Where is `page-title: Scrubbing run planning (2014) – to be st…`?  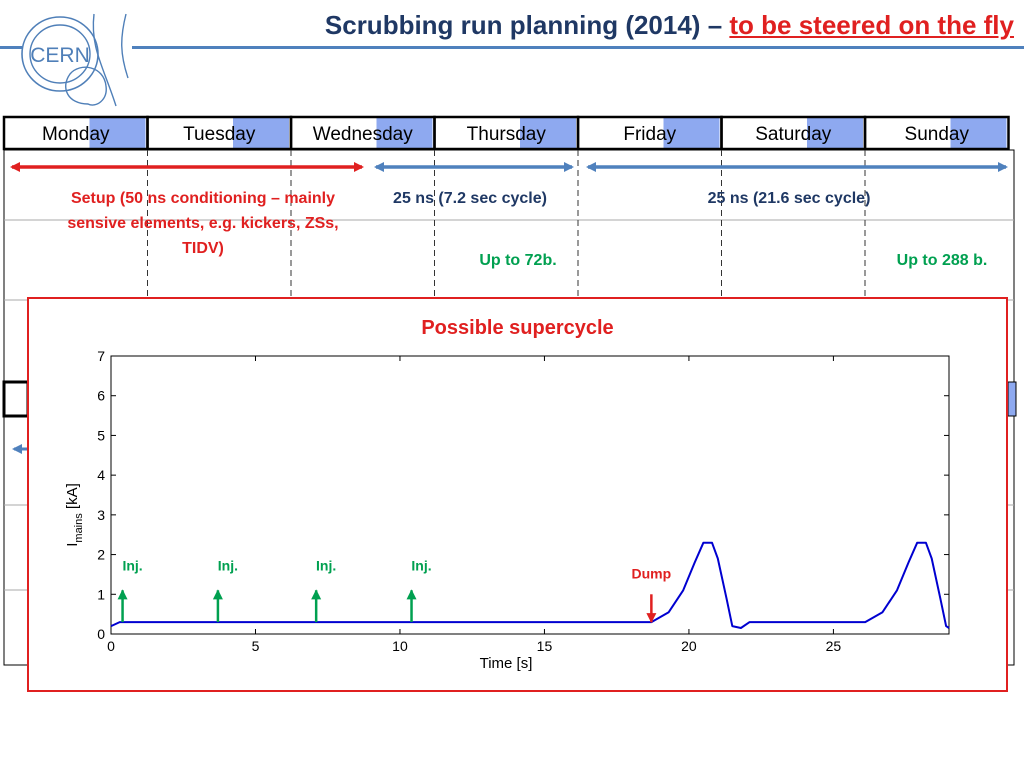
page-title: Scrubbing run planning (2014) – to be st… is located at coordinates (577, 25).